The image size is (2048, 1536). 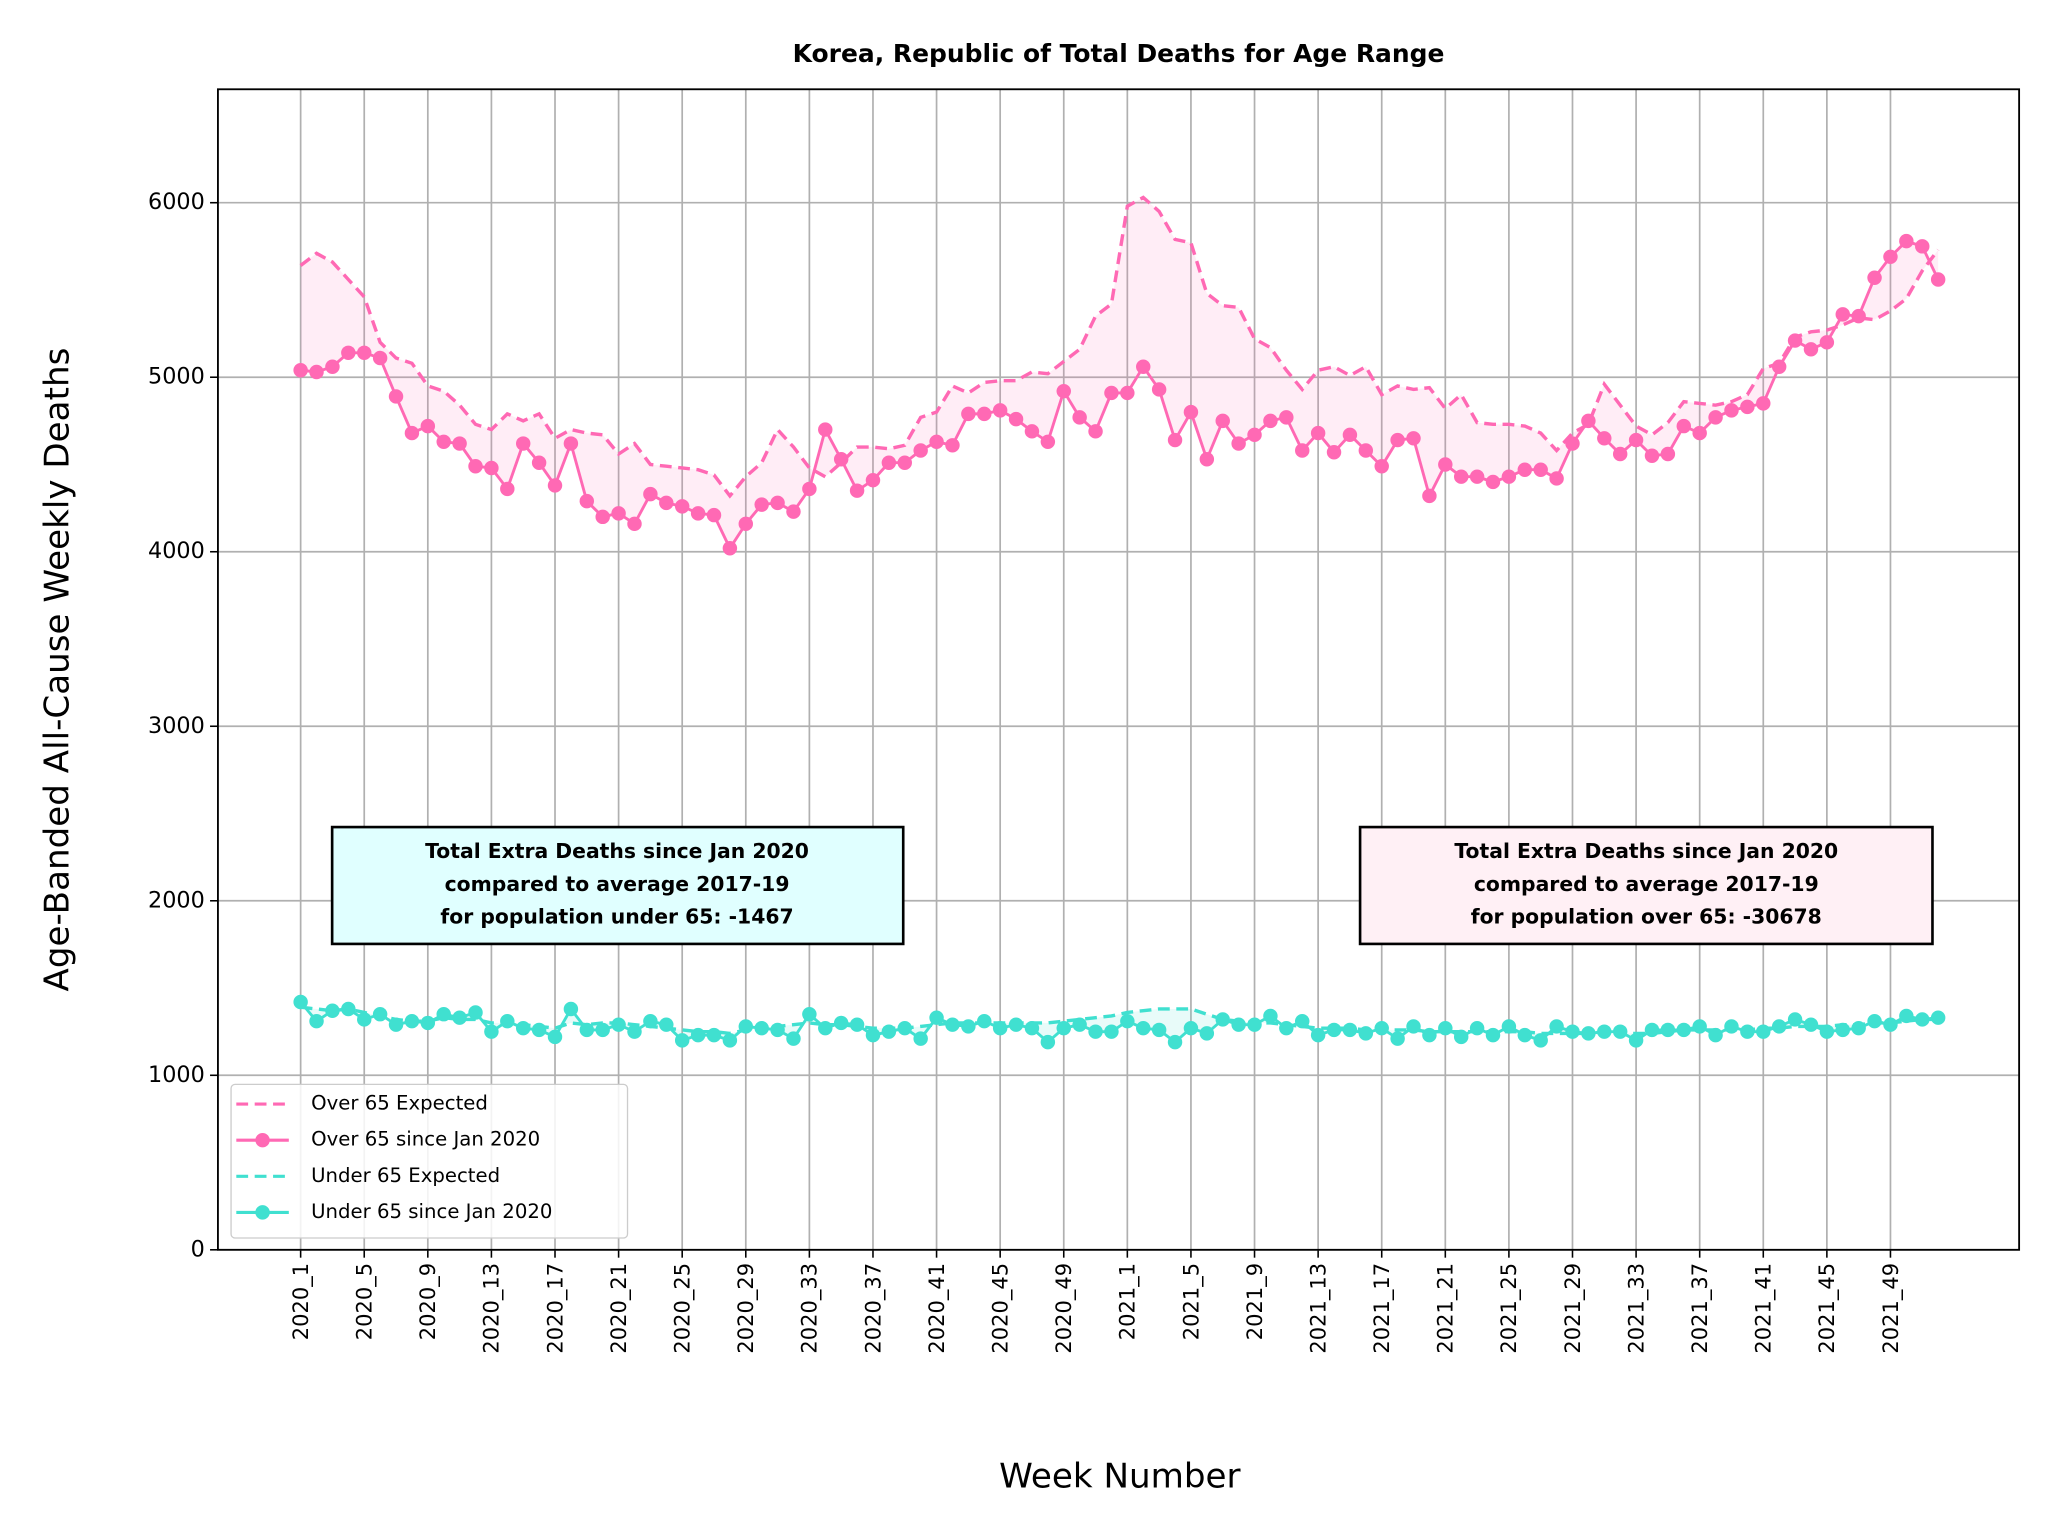 What do you see at coordinates (58, 670) in the screenshot?
I see `y-axis-label: Age-Banded All-Cause Weekly Deaths` at bounding box center [58, 670].